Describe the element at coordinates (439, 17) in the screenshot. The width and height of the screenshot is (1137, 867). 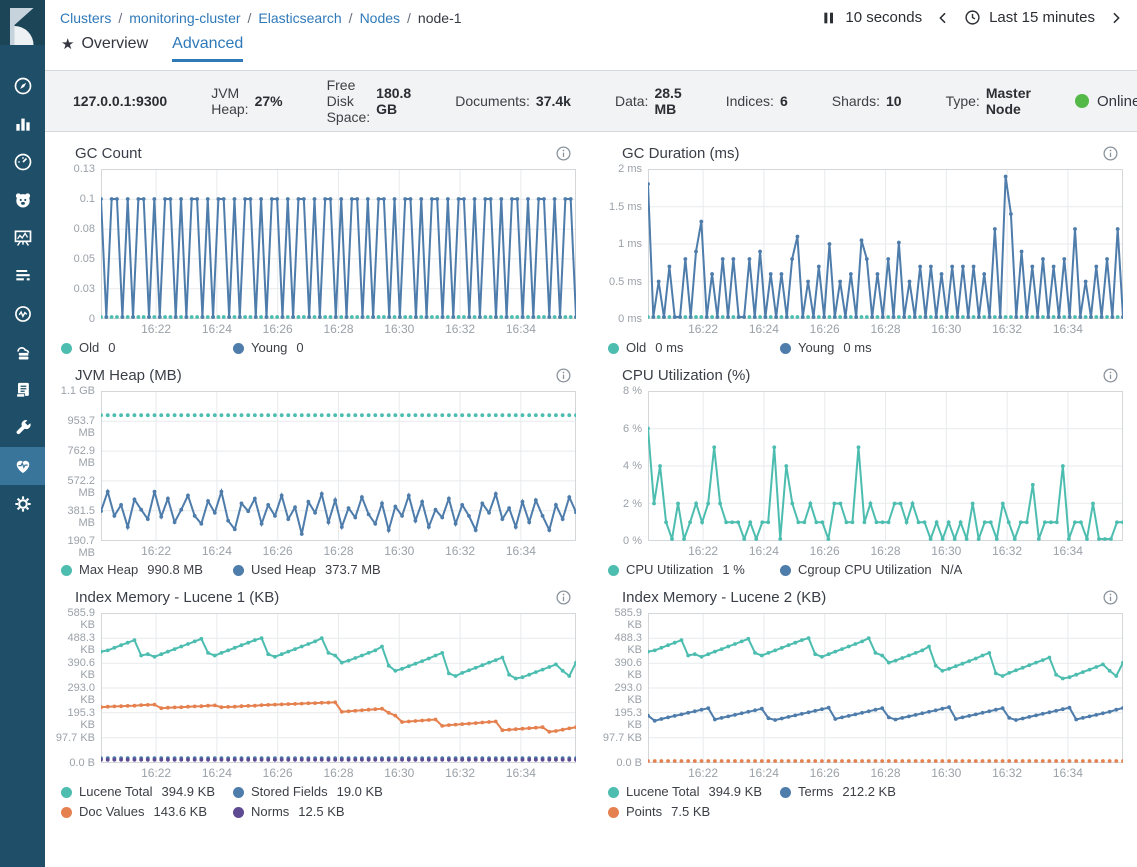
I see `breadcrumb-current: node-1` at that location.